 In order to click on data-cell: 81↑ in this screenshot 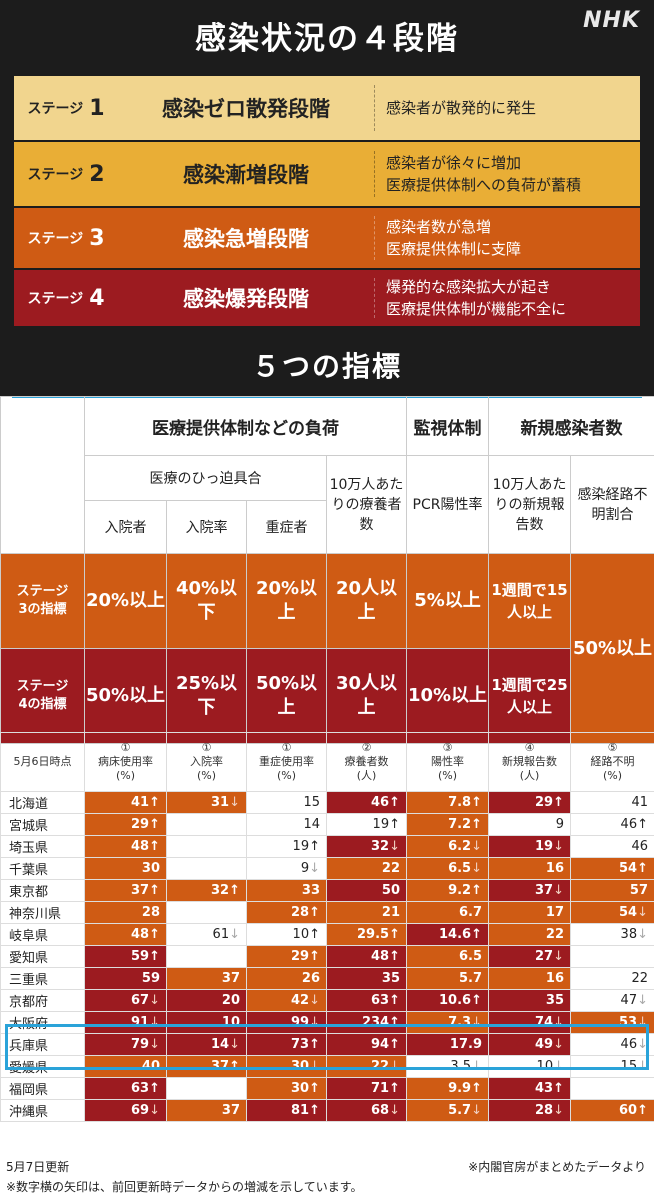, I will do `click(286, 1110)`.